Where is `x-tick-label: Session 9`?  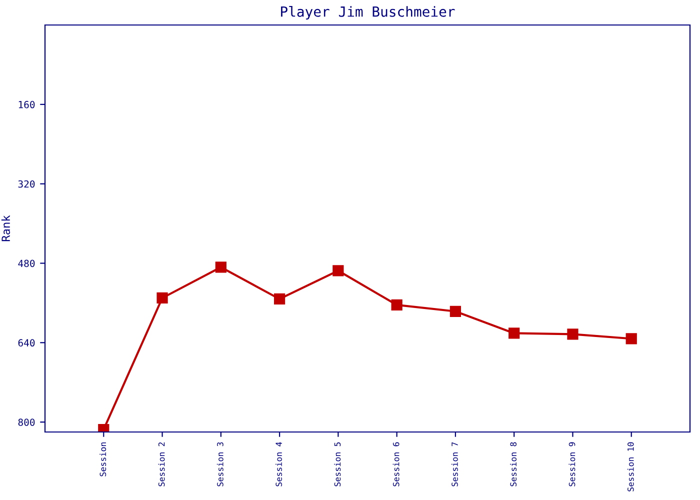 x-tick-label: Session 9 is located at coordinates (572, 464).